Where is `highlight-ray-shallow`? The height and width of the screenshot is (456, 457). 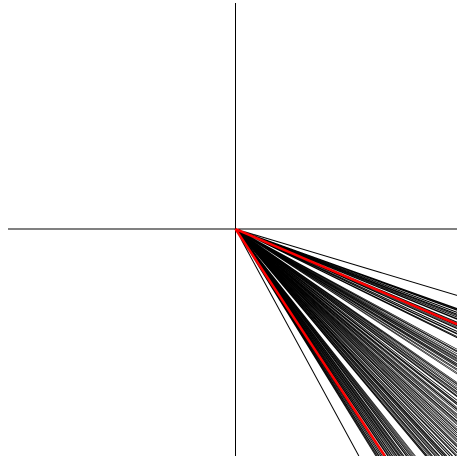
highlight-ray-shallow is located at coordinates (346, 276).